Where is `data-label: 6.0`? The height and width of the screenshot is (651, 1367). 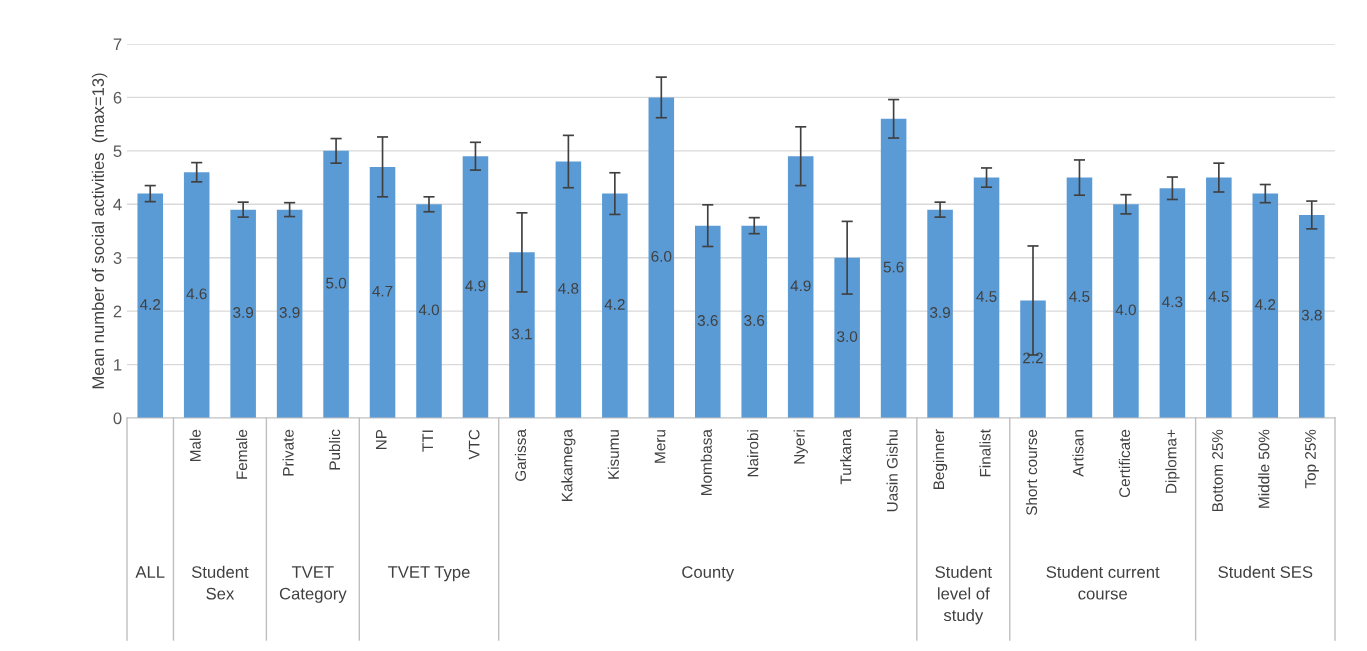 data-label: 6.0 is located at coordinates (661, 256).